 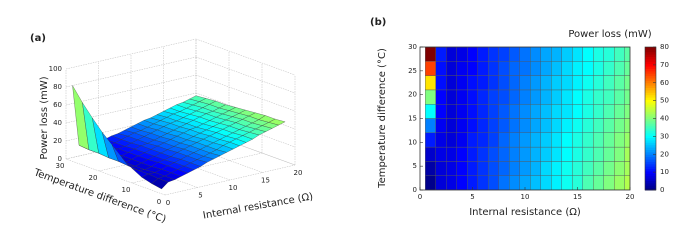 I want to click on x-tick-label: 15, so click(x=265, y=181).